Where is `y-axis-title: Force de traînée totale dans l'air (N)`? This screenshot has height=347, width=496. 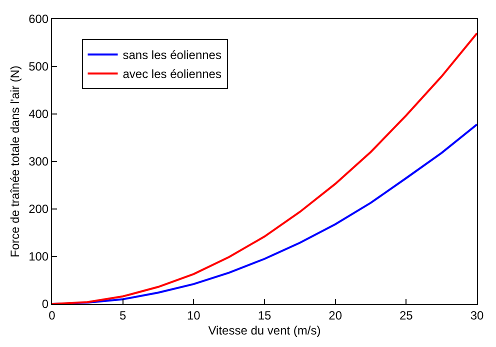
y-axis-title: Force de traînée totale dans l'air (N) is located at coordinates (15, 162).